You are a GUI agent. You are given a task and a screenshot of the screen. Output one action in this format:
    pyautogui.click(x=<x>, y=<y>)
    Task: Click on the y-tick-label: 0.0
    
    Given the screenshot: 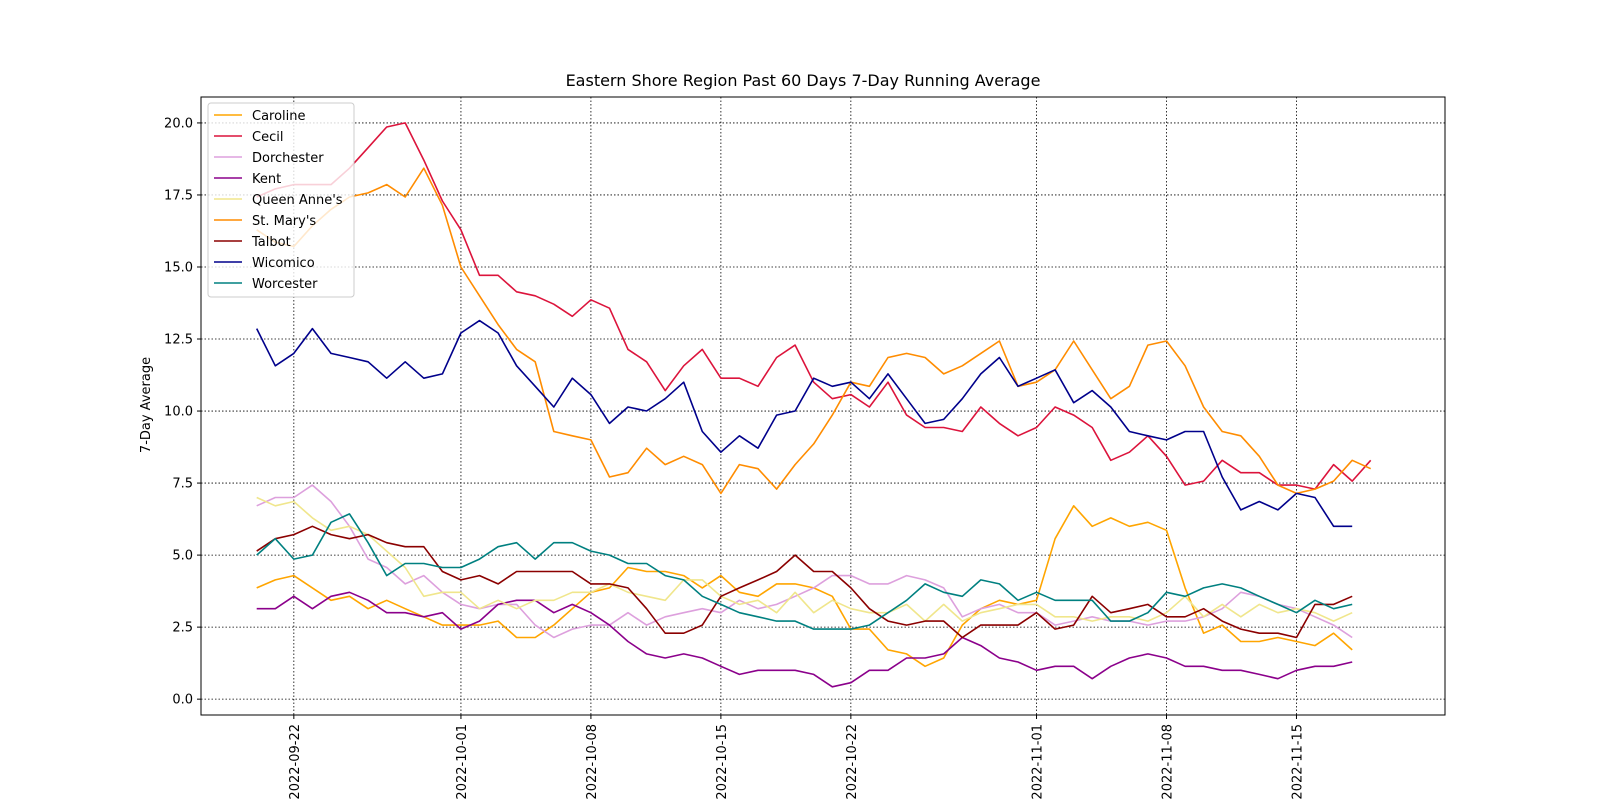 What is the action you would take?
    pyautogui.click(x=182, y=700)
    